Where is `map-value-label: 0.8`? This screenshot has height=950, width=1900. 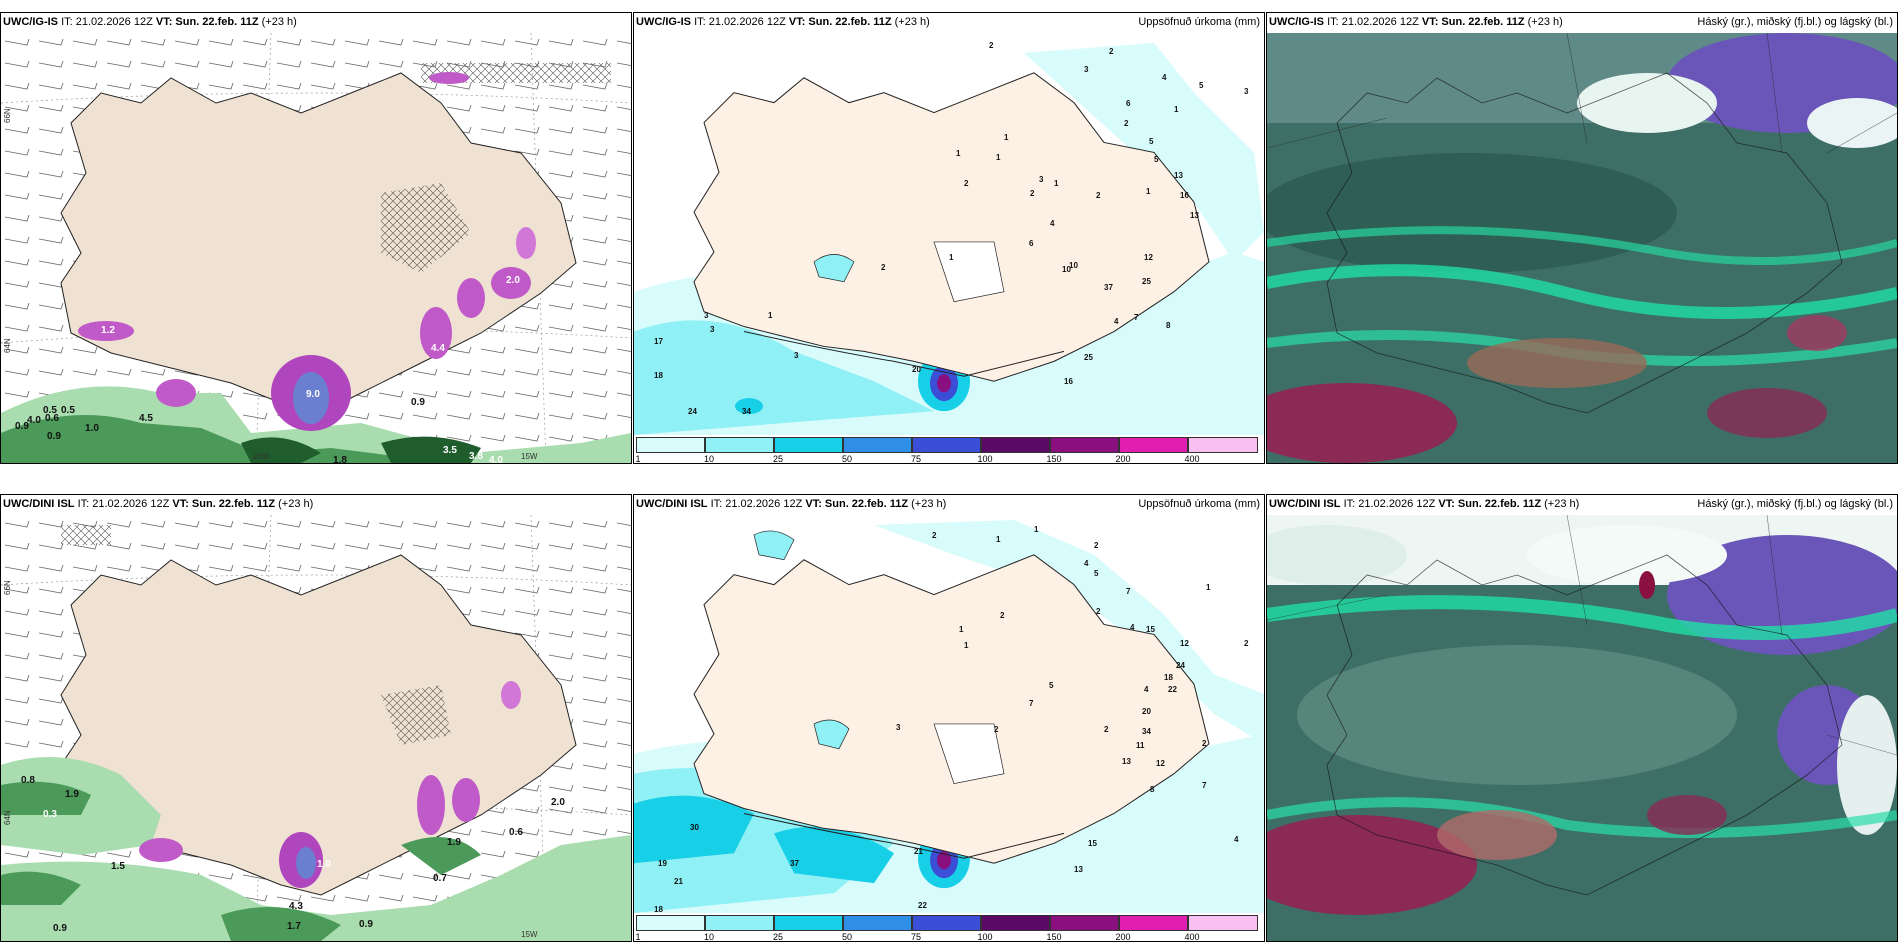 map-value-label: 0.8 is located at coordinates (28, 780).